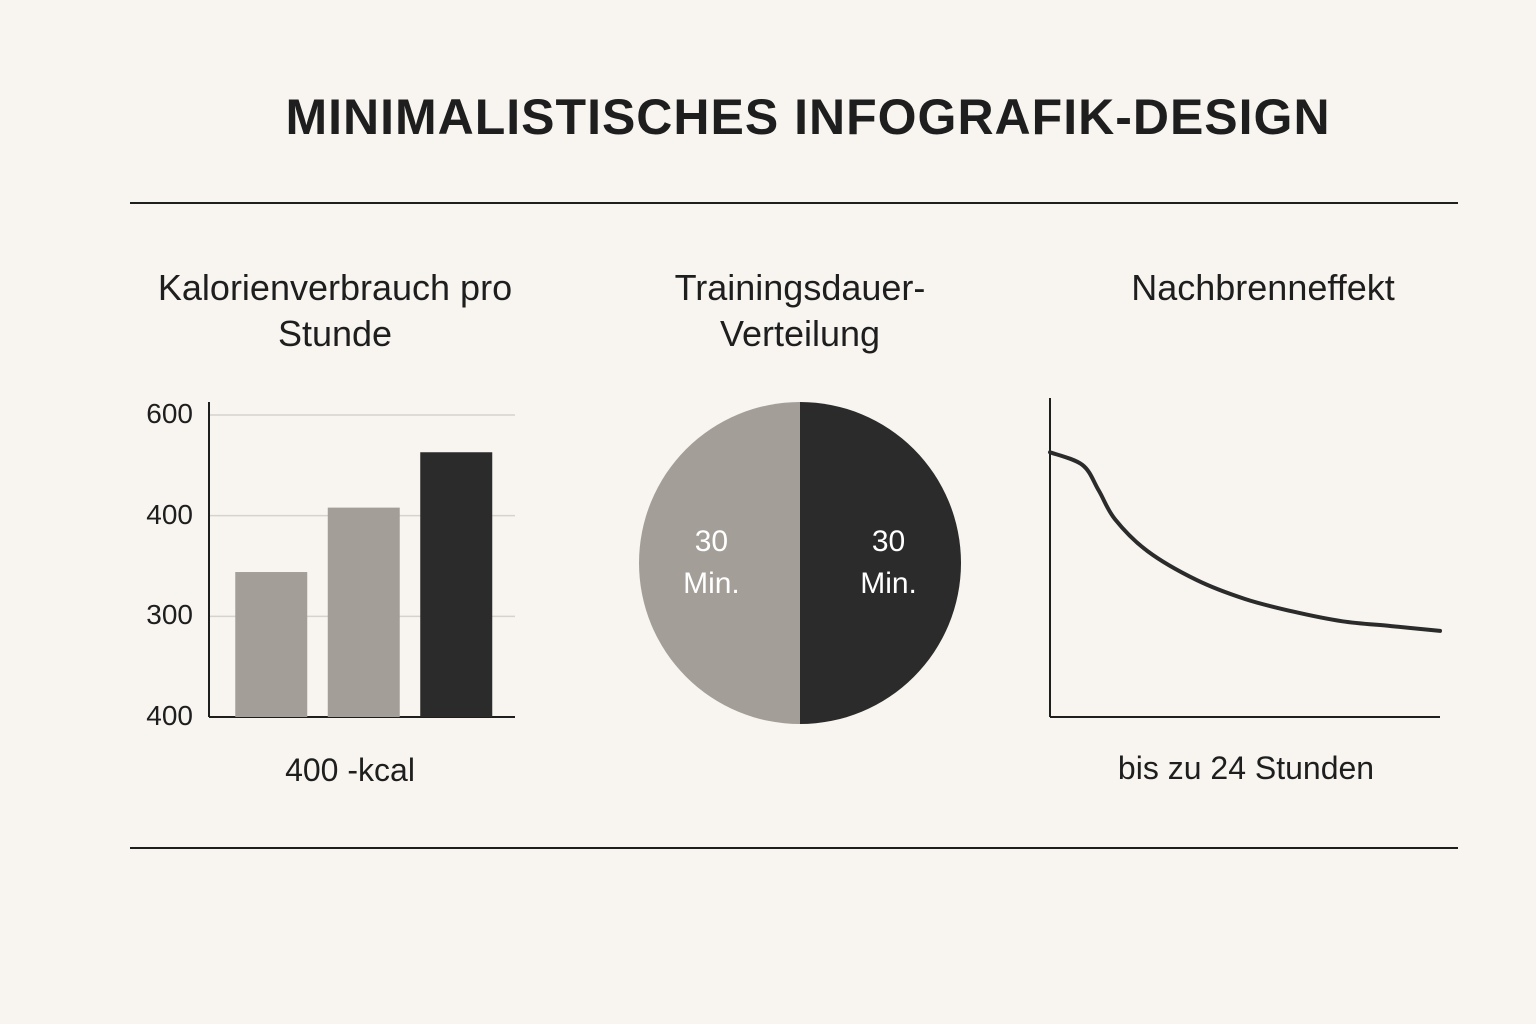 This screenshot has width=1536, height=1024. I want to click on chart-title: Kalorienverbrauch pro Stunde, so click(335, 310).